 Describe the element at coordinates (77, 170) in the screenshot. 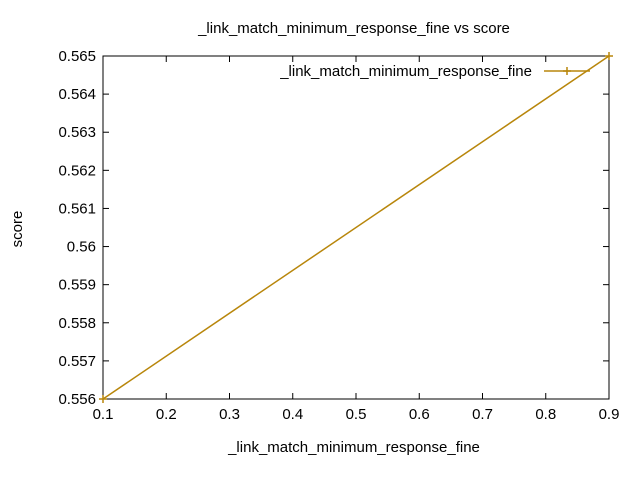

I see `y-tick-label: 0.562` at that location.